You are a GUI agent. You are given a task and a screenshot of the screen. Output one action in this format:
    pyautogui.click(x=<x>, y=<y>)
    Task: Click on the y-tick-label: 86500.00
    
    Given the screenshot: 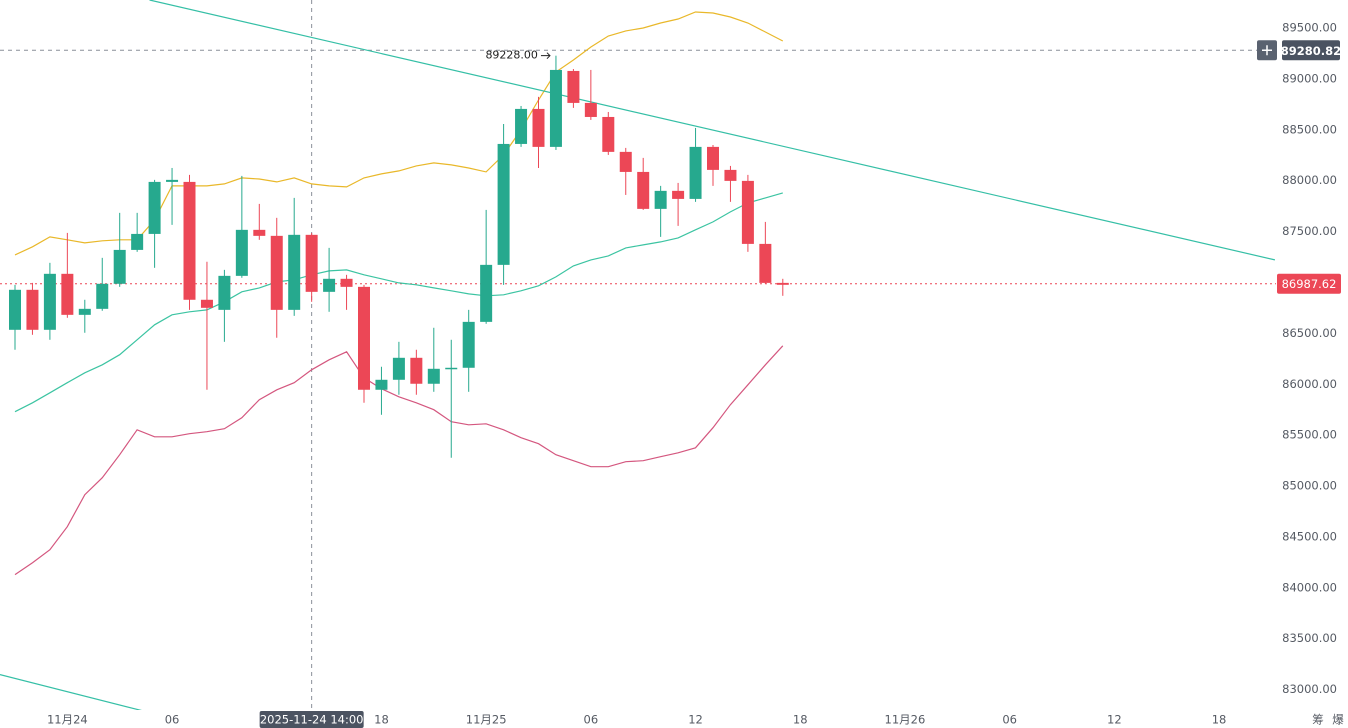 What is the action you would take?
    pyautogui.click(x=1309, y=333)
    